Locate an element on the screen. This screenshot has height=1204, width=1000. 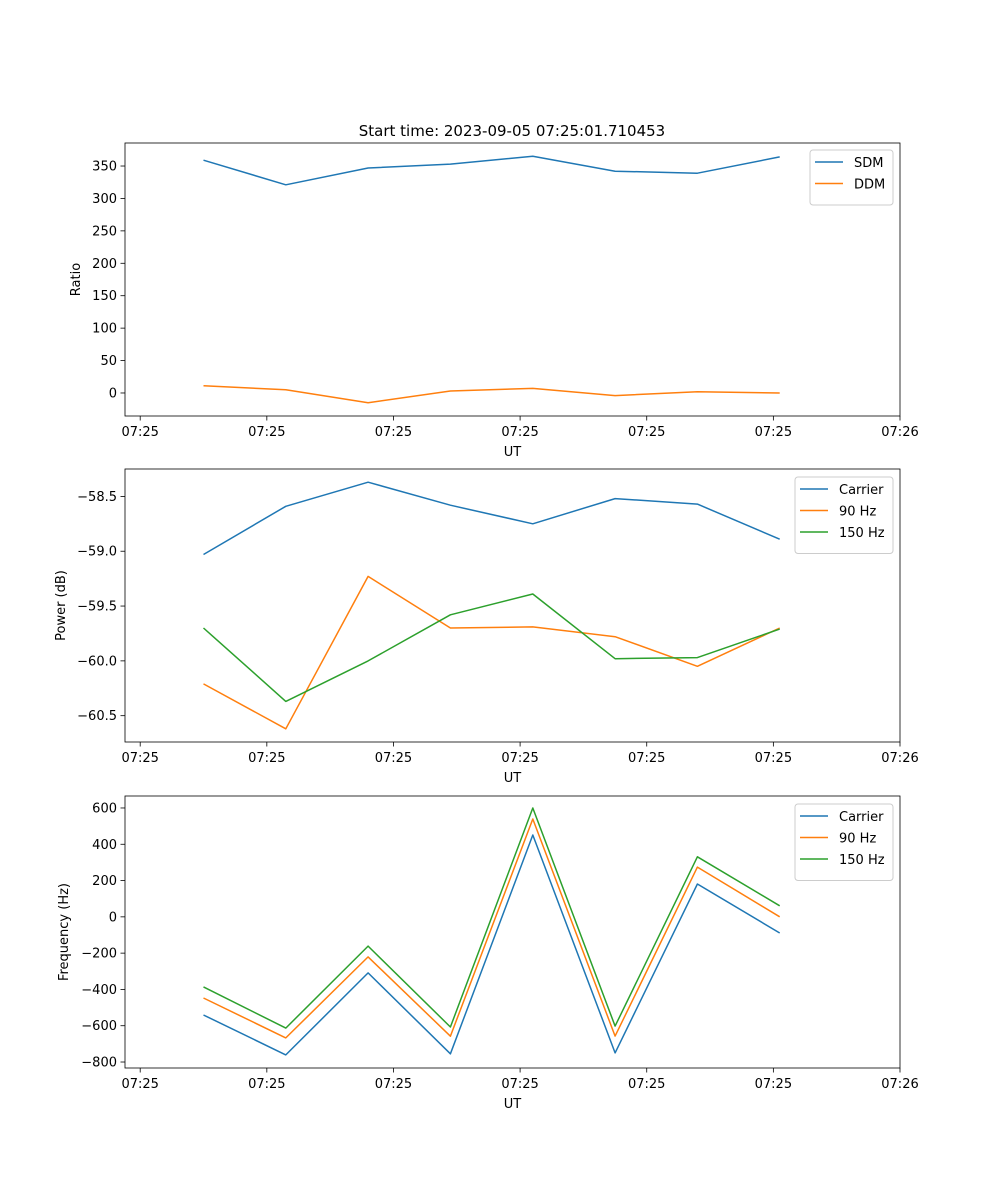
y-tick-label: −59.5 is located at coordinates (97, 607).